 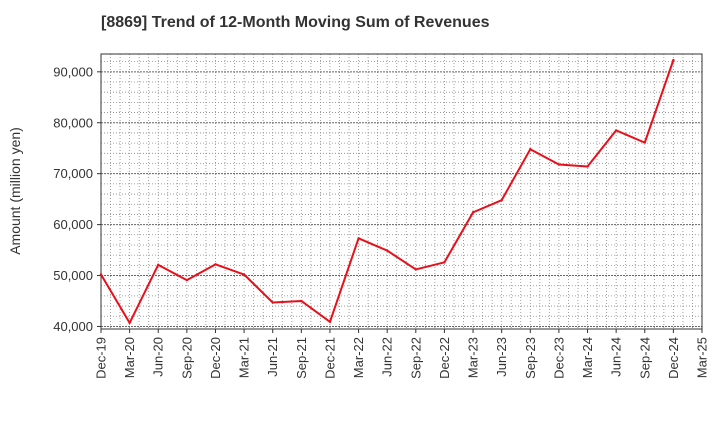 What do you see at coordinates (73, 224) in the screenshot?
I see `y-tick-label: 60,000` at bounding box center [73, 224].